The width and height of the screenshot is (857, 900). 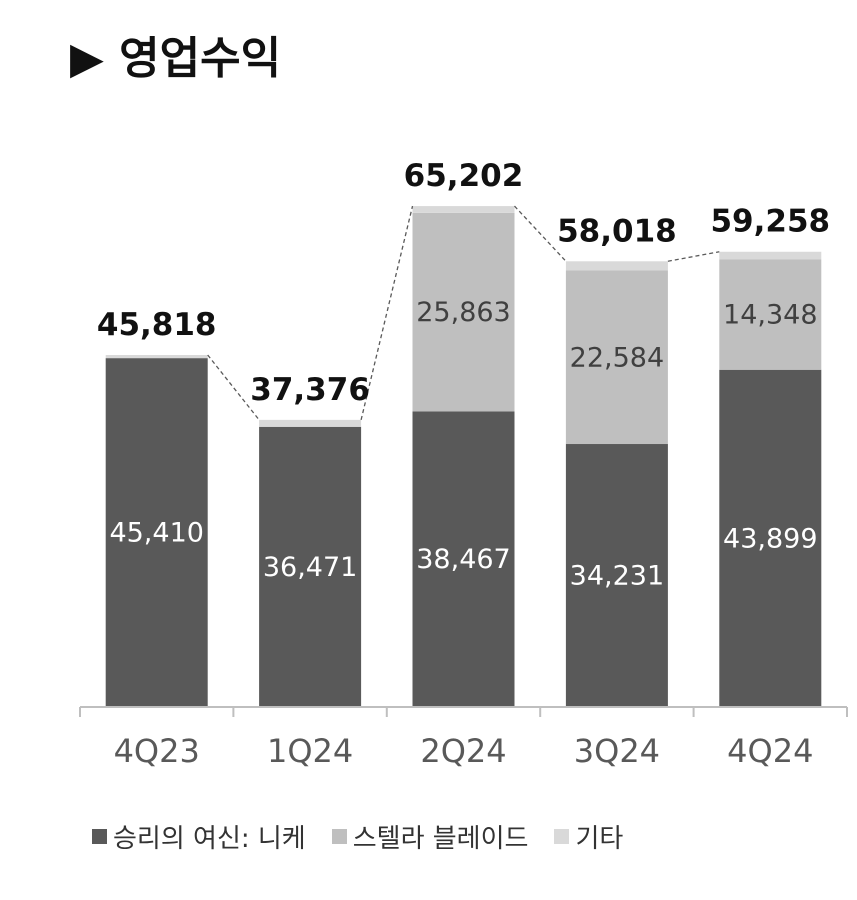 I want to click on legend-label-nike: 승리의 여신: 니케, so click(x=209, y=839).